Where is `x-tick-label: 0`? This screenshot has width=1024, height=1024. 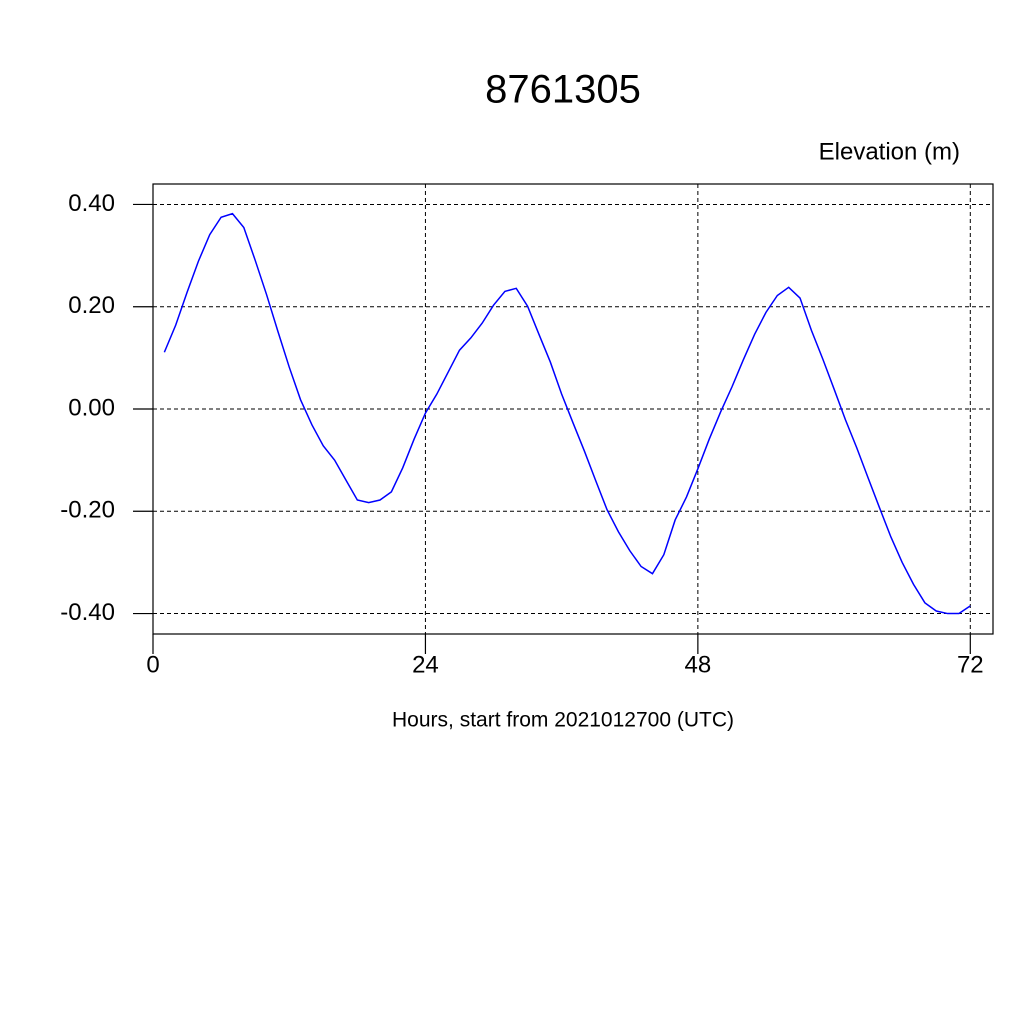
x-tick-label: 0 is located at coordinates (152, 664).